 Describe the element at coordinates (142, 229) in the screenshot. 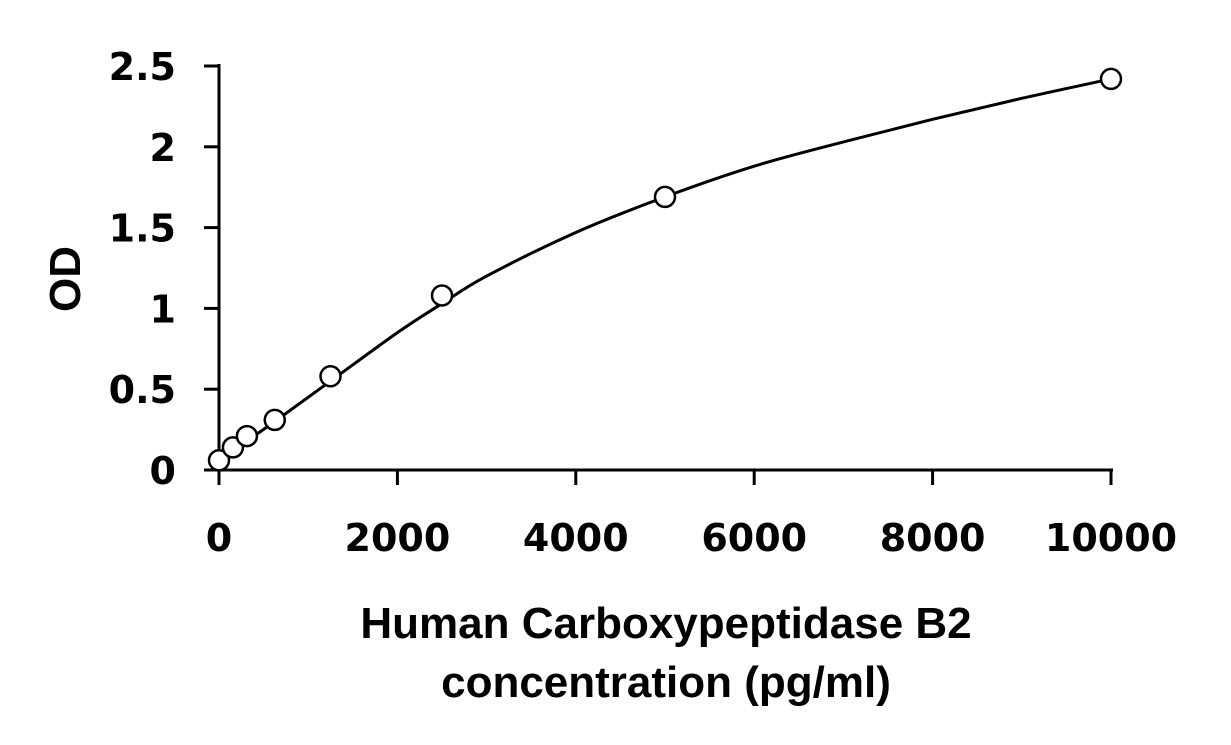

I see `y-tick-label: 1.5` at that location.